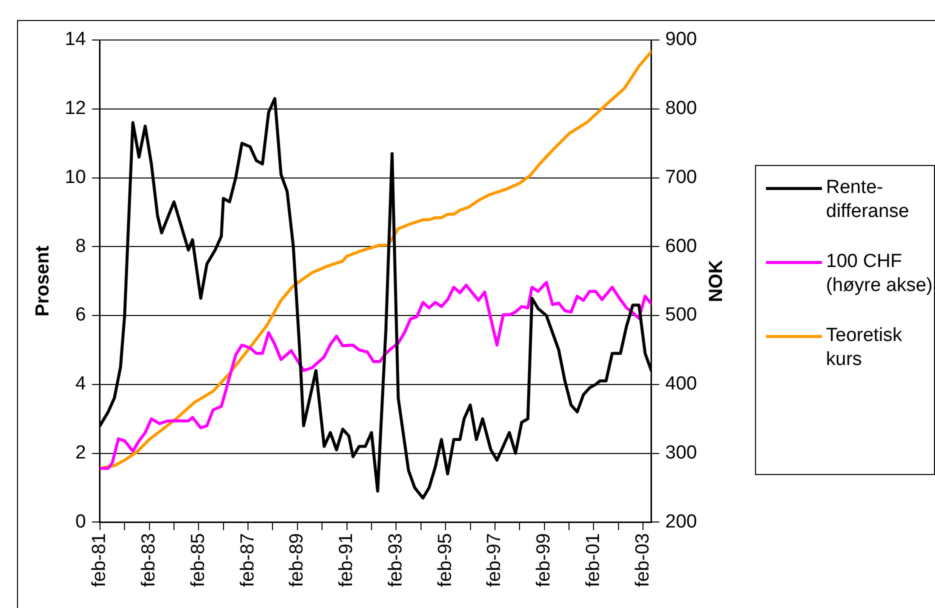 The height and width of the screenshot is (608, 935). I want to click on x-tick-label: feb-99, so click(544, 560).